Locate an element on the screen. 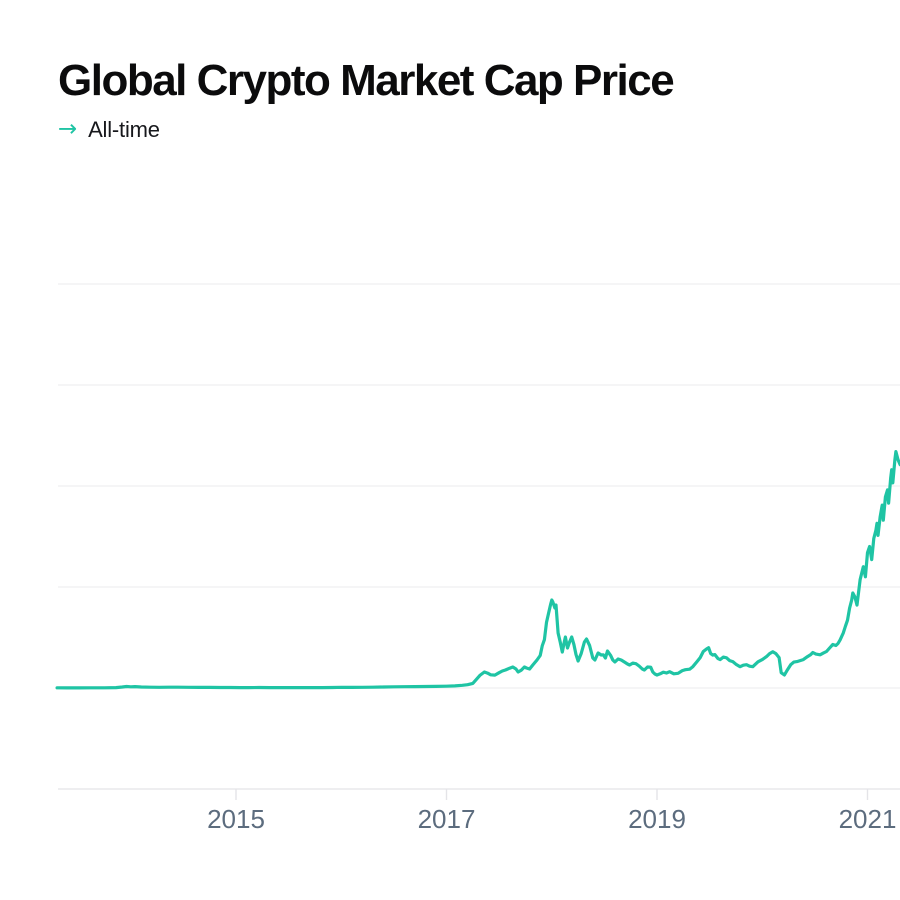 Image resolution: width=900 pixels, height=900 pixels. chart-range-label: All-time is located at coordinates (124, 129).